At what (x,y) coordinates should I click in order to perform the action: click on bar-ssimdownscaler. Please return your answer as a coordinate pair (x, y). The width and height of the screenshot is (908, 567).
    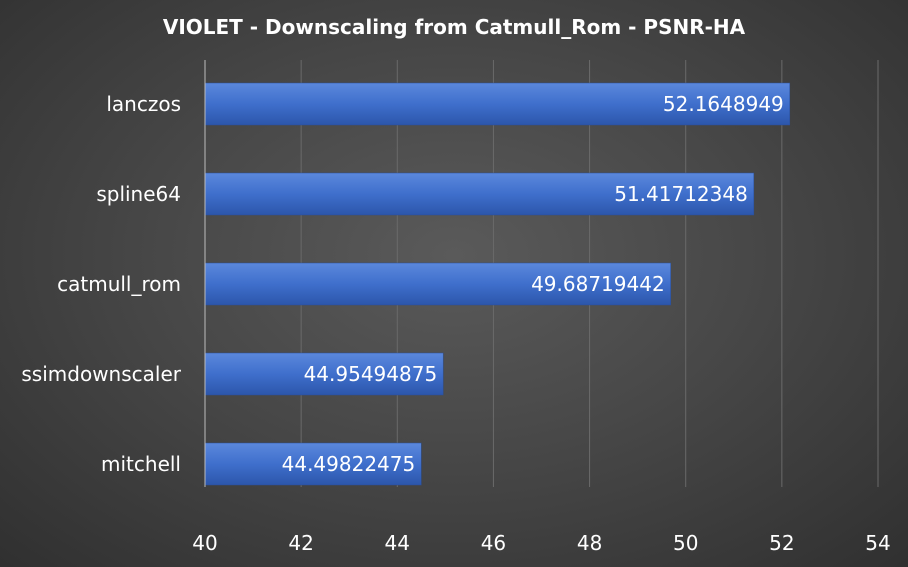
    Looking at the image, I should click on (324, 374).